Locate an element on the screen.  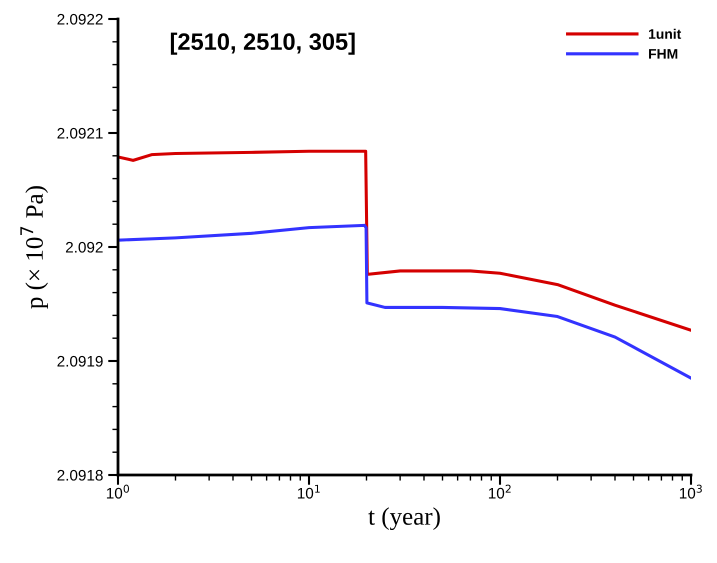
x-tick-label: 10$^{0}$ is located at coordinates (118, 491).